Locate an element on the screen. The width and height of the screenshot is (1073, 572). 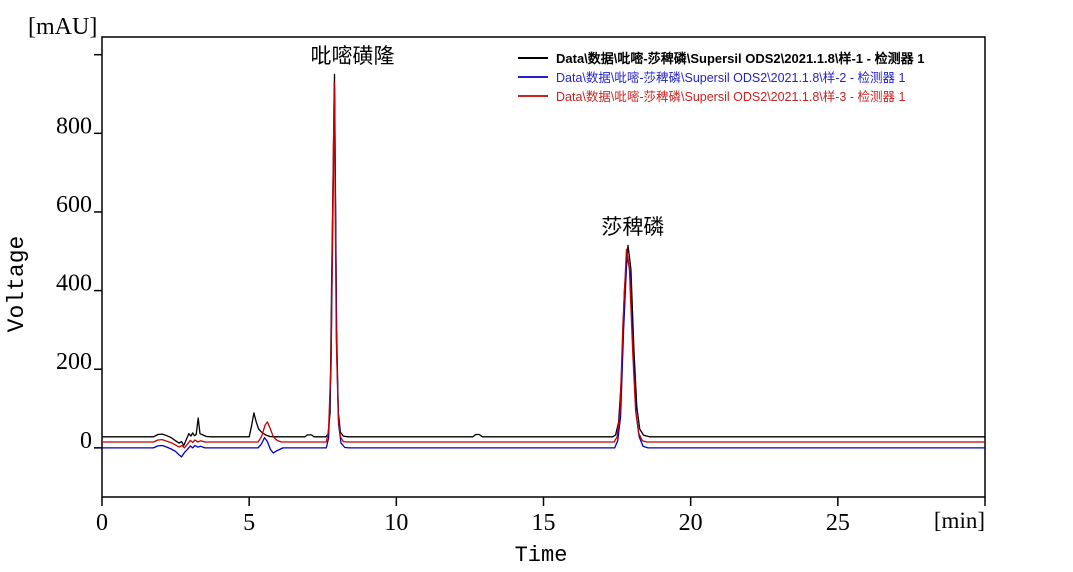
y-tick-label: 600 is located at coordinates (74, 205).